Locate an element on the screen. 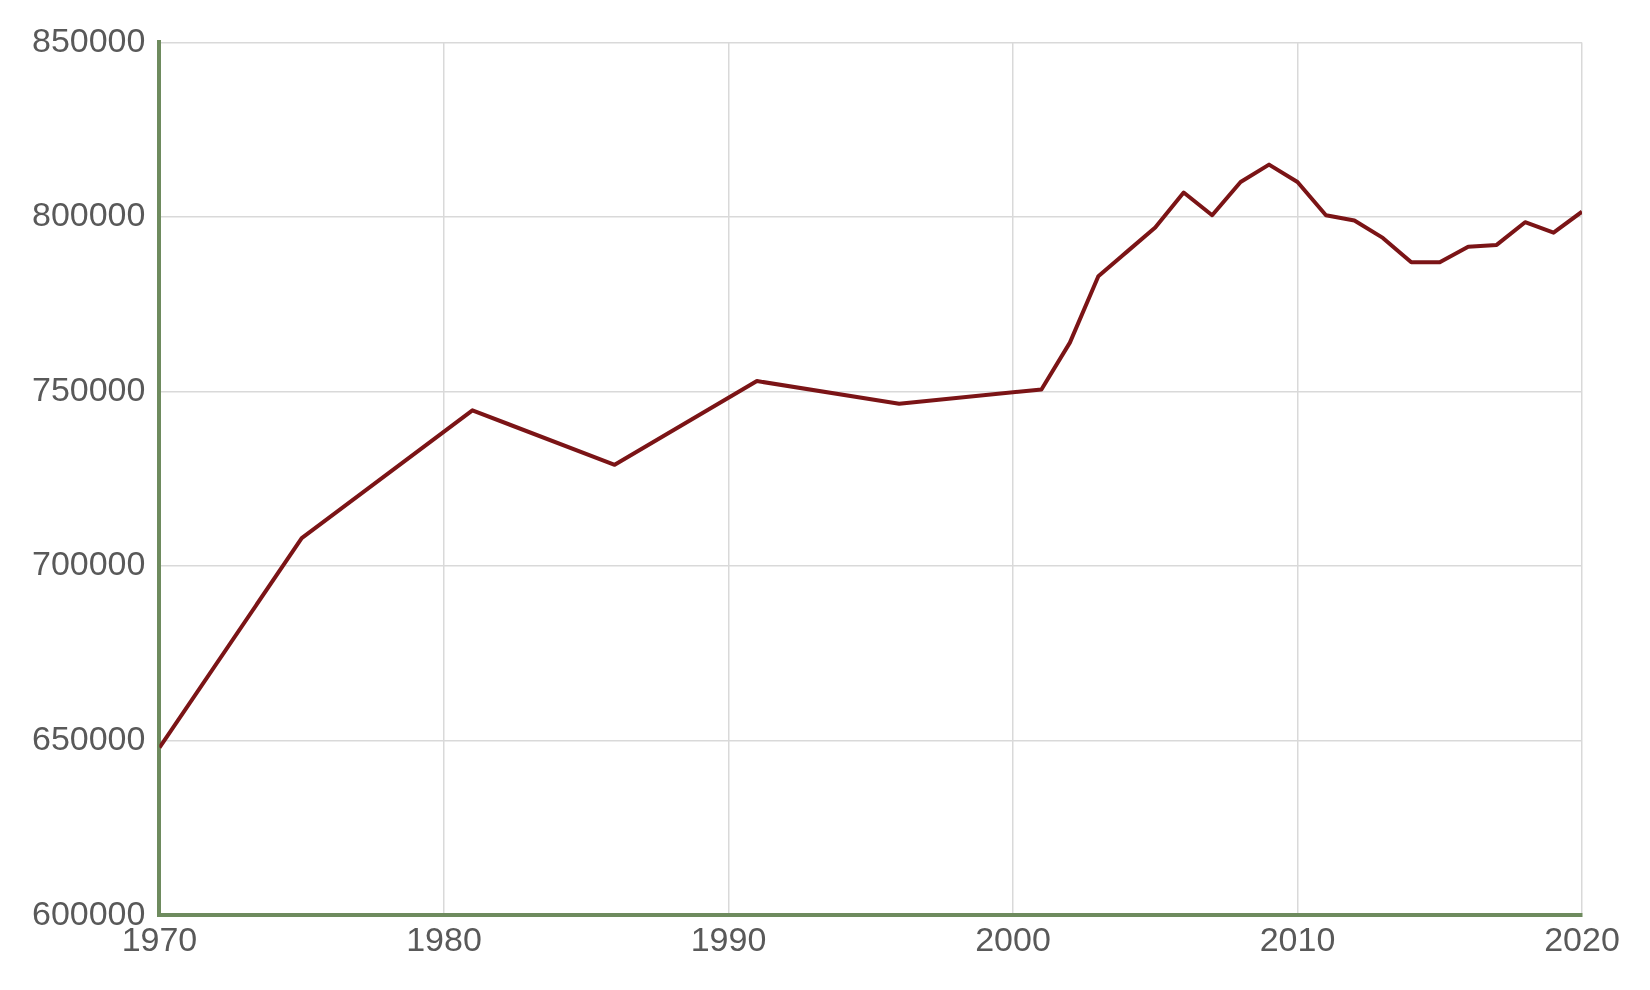 The height and width of the screenshot is (990, 1650). x-tick-label: 1990 is located at coordinates (728, 938).